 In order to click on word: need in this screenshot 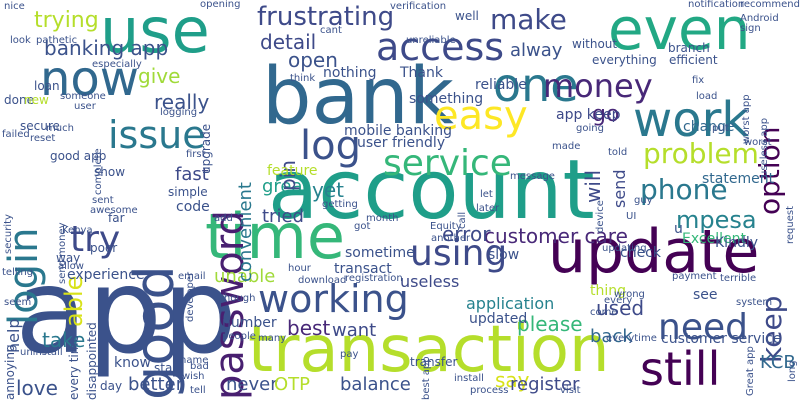, I will do `click(703, 327)`.